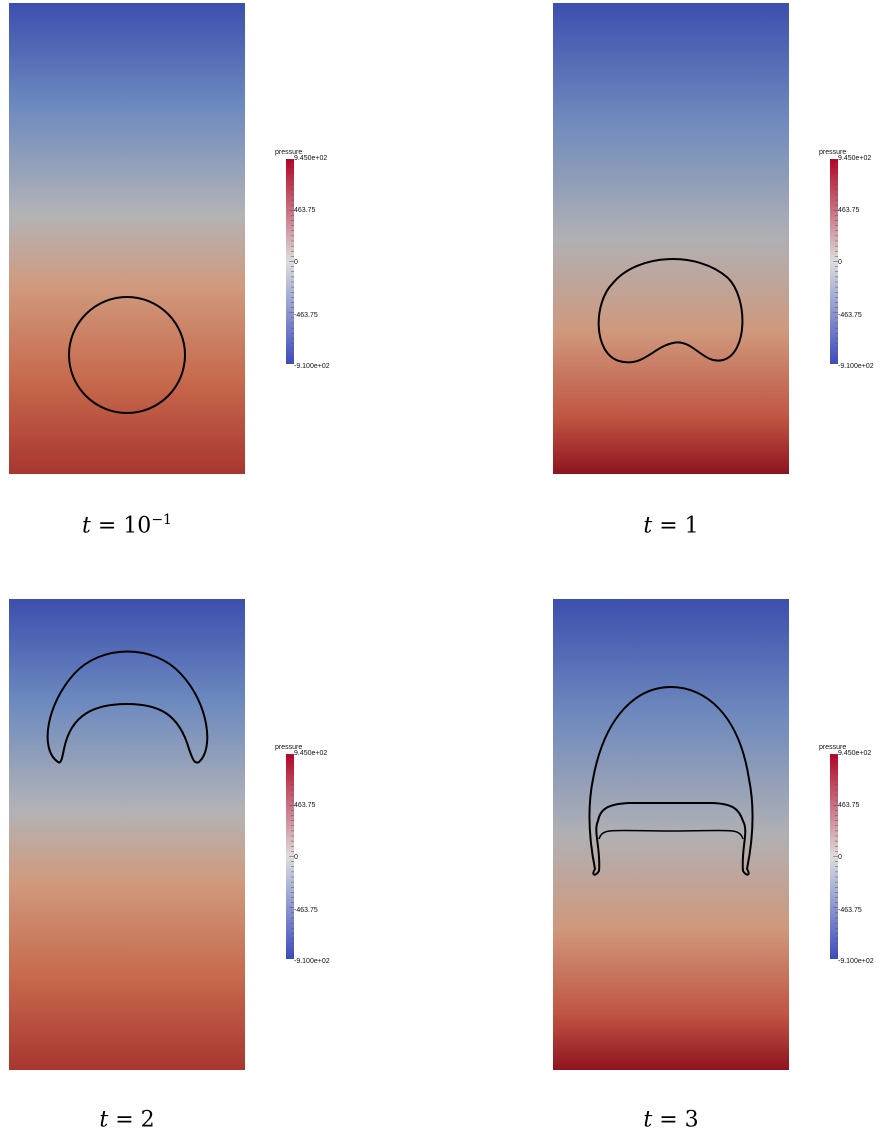 The image size is (896, 1142). I want to click on panel-caption: t = 1, so click(671, 526).